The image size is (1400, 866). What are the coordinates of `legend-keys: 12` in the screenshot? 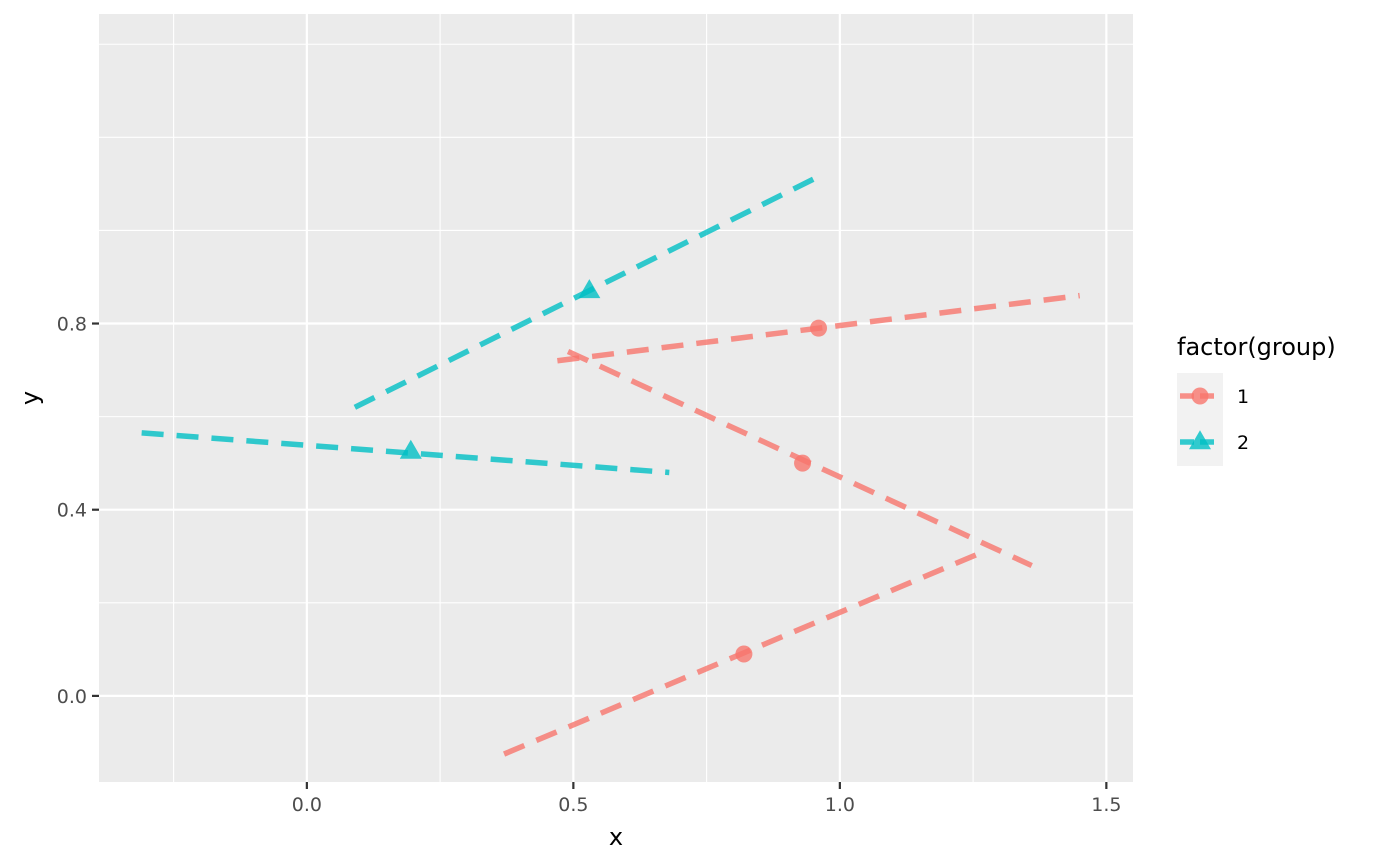 It's located at (1214, 420).